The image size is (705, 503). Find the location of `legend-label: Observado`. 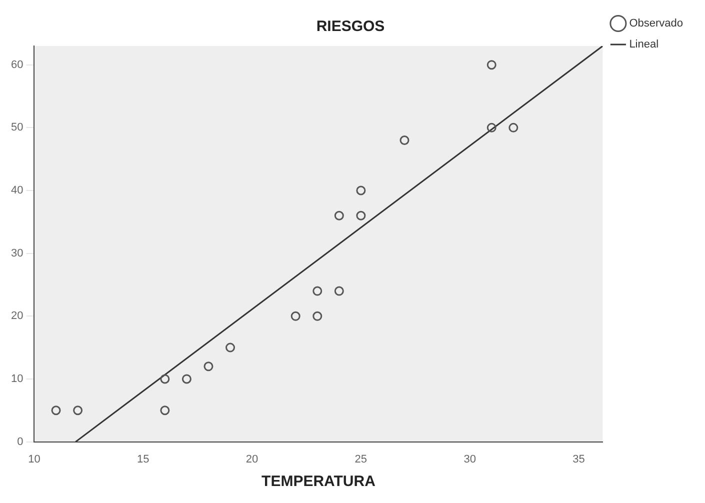

legend-label: Observado is located at coordinates (656, 24).